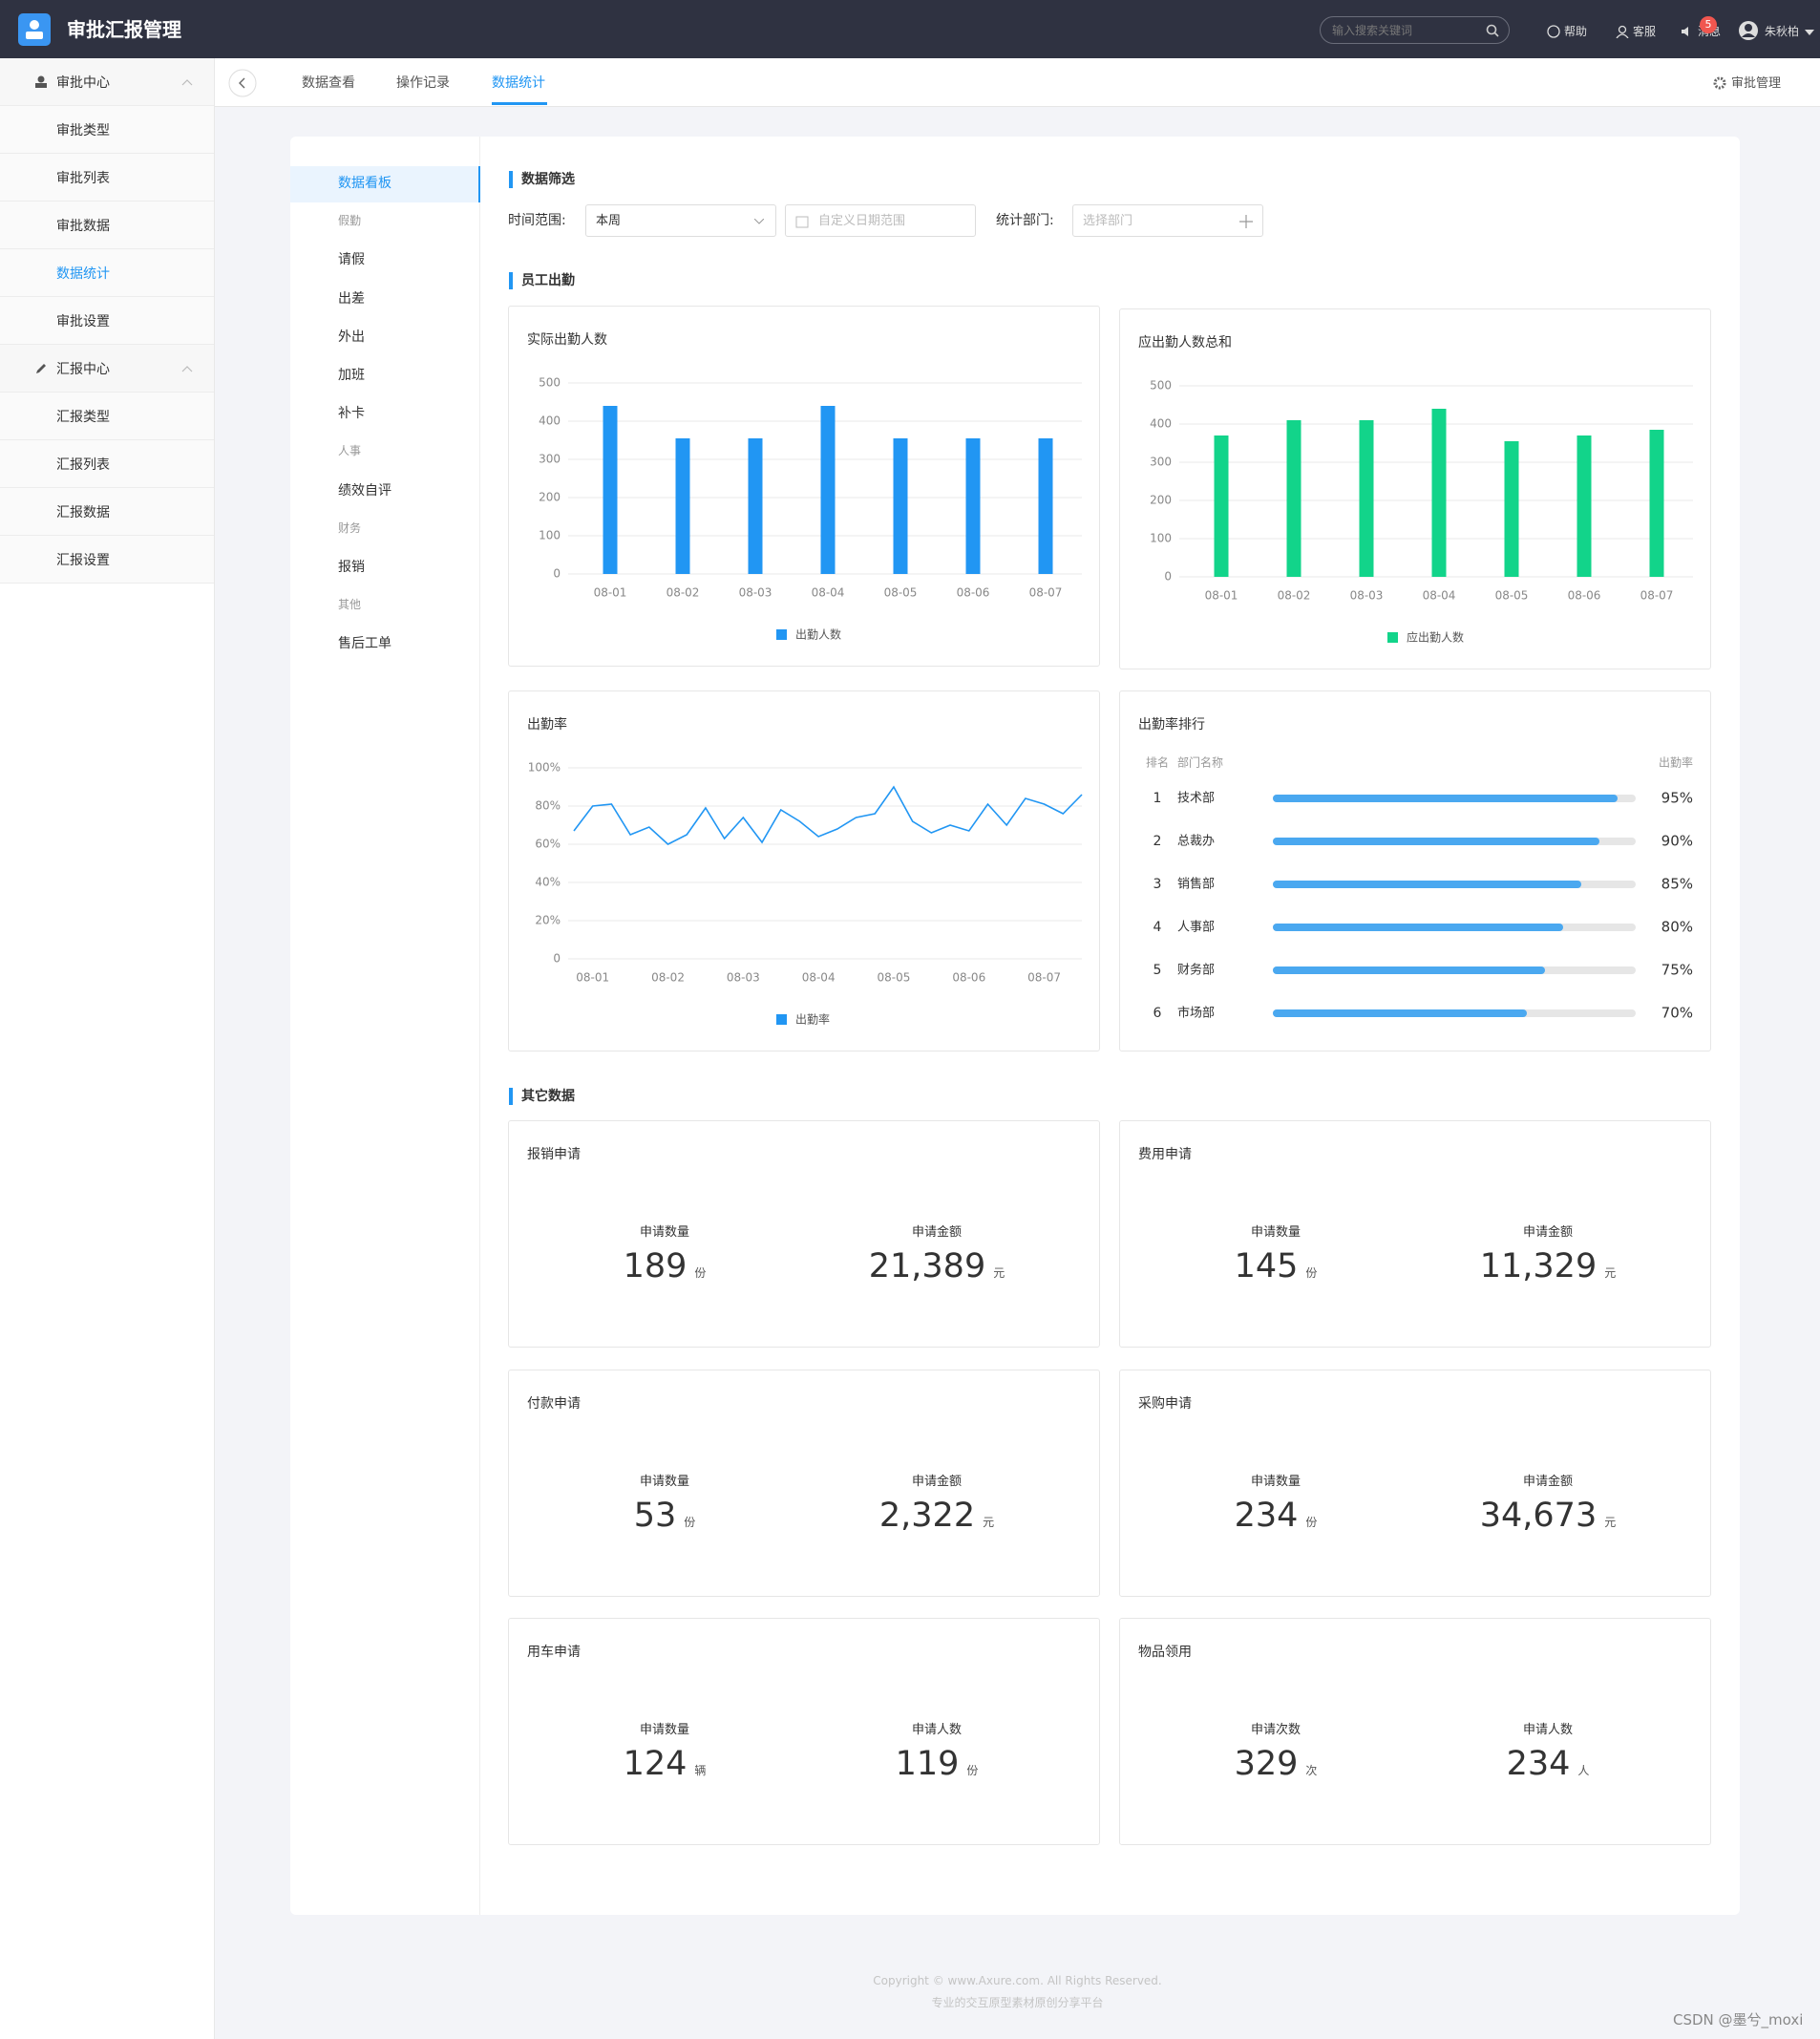 Image resolution: width=1820 pixels, height=2039 pixels. Describe the element at coordinates (107, 560) in the screenshot. I see `menu-item: 汇报设置` at that location.